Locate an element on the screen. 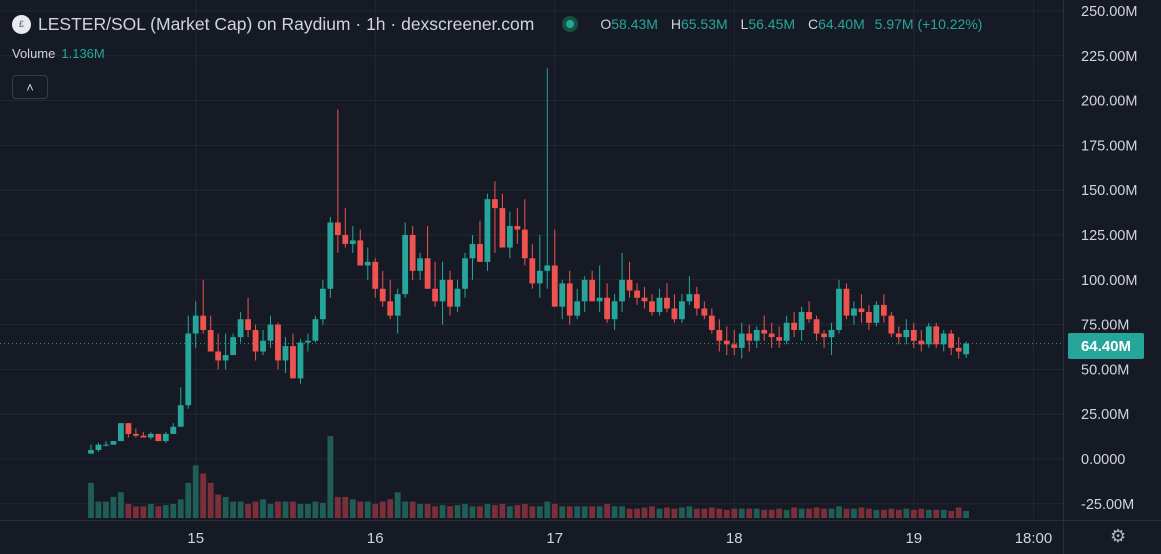 The image size is (1161, 554). settings-icon: ⚙ is located at coordinates (1118, 536).